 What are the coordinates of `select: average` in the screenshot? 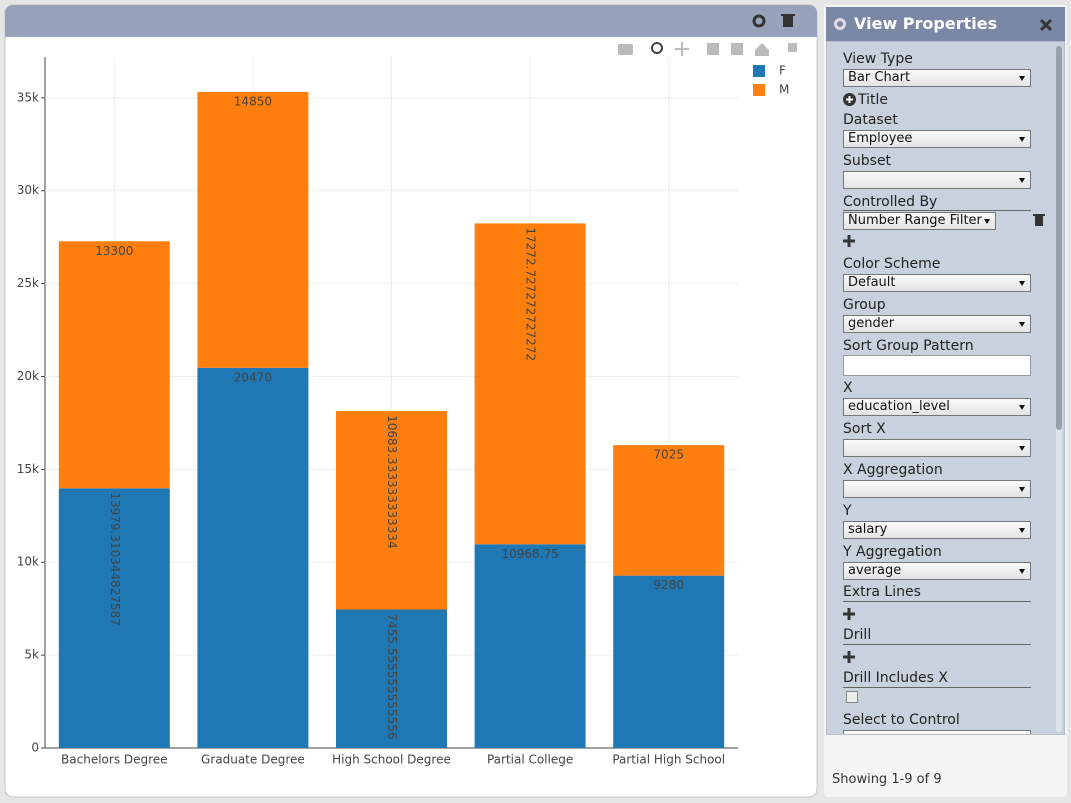 It's located at (937, 571).